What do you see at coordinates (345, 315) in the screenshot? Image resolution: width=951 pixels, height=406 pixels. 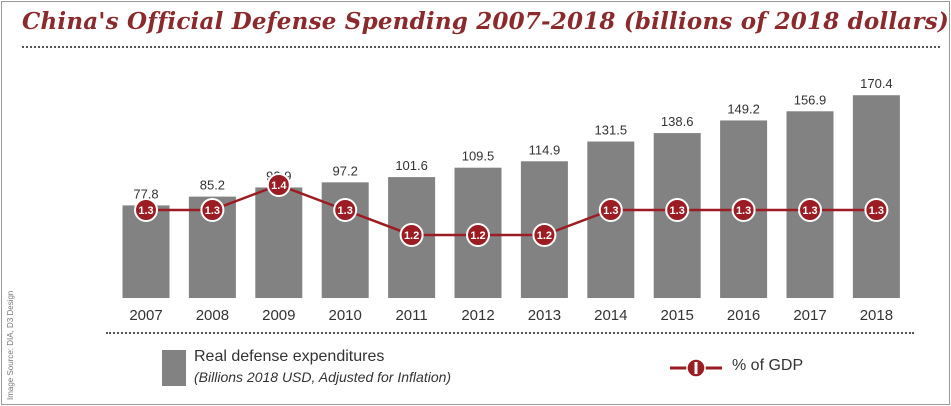 I see `x-tick-label: 2010` at bounding box center [345, 315].